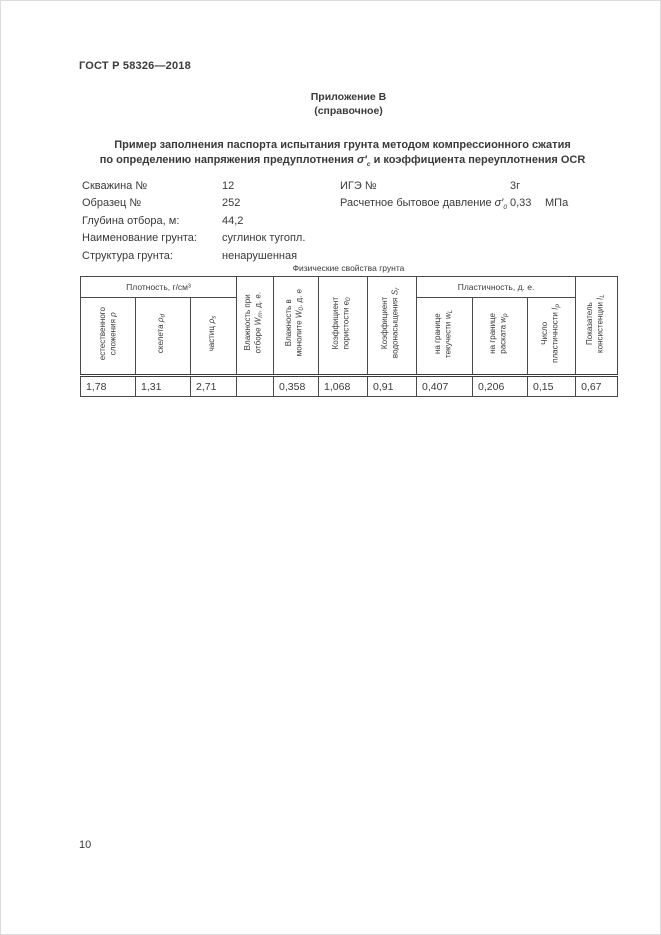 The image size is (661, 935). I want to click on appendix-note: (справочное), so click(348, 110).